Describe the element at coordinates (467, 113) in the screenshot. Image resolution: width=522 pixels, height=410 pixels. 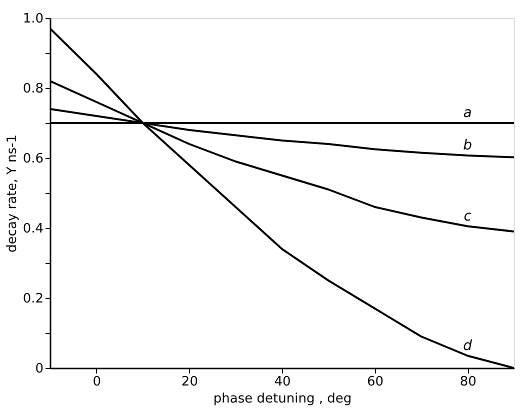
I see `series-label: a` at that location.